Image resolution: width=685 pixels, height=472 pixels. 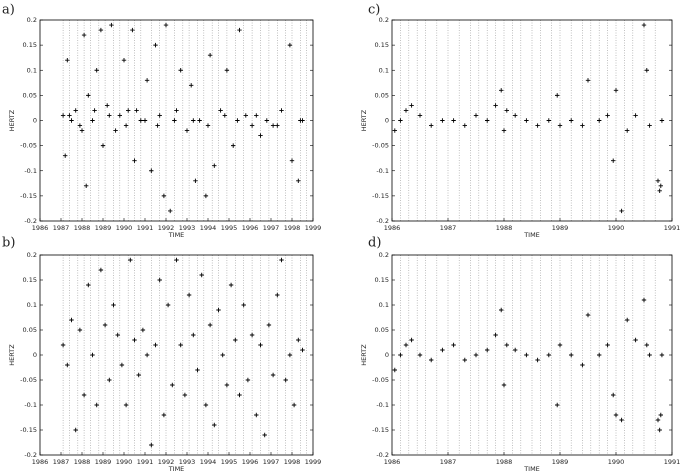 I want to click on x-tick-label: 1992, so click(x=166, y=462).